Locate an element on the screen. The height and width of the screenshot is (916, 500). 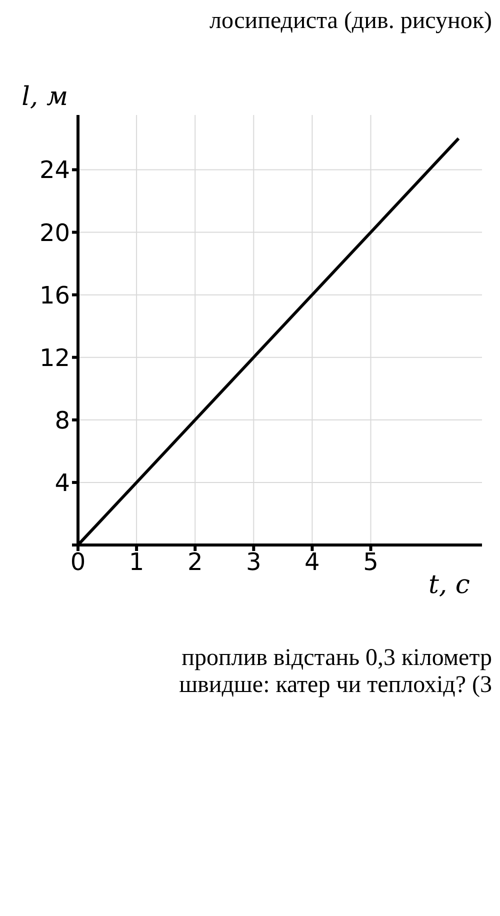
x-tick-label: 2 is located at coordinates (195, 562).